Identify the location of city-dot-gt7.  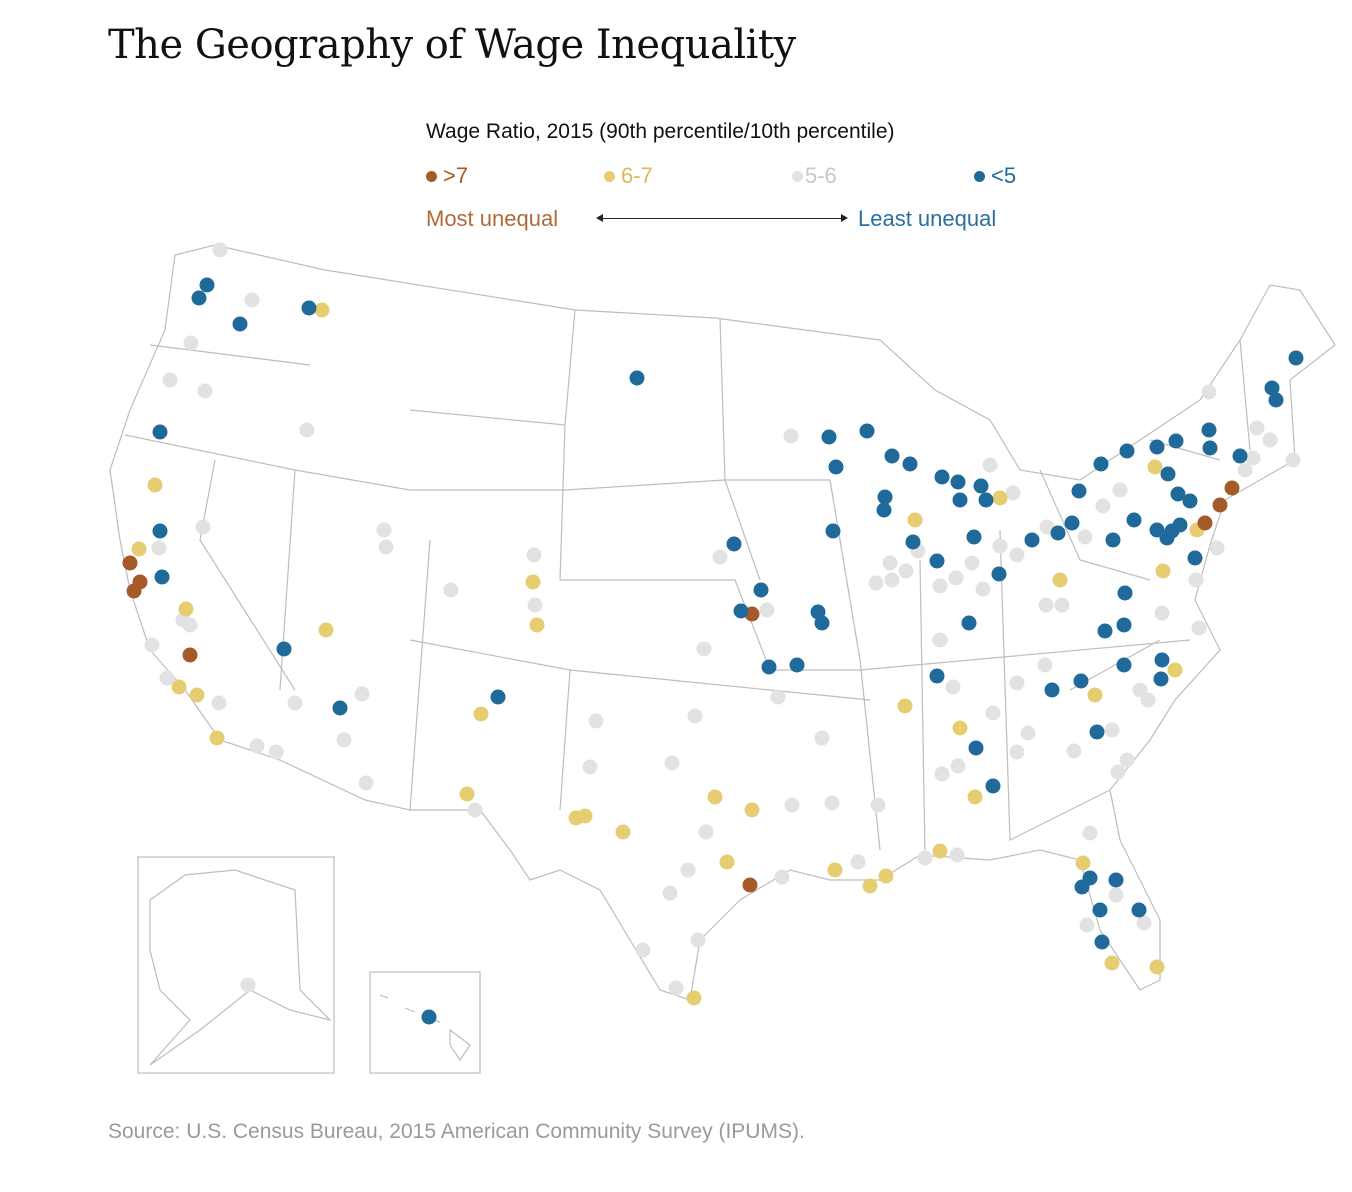
(1205, 523).